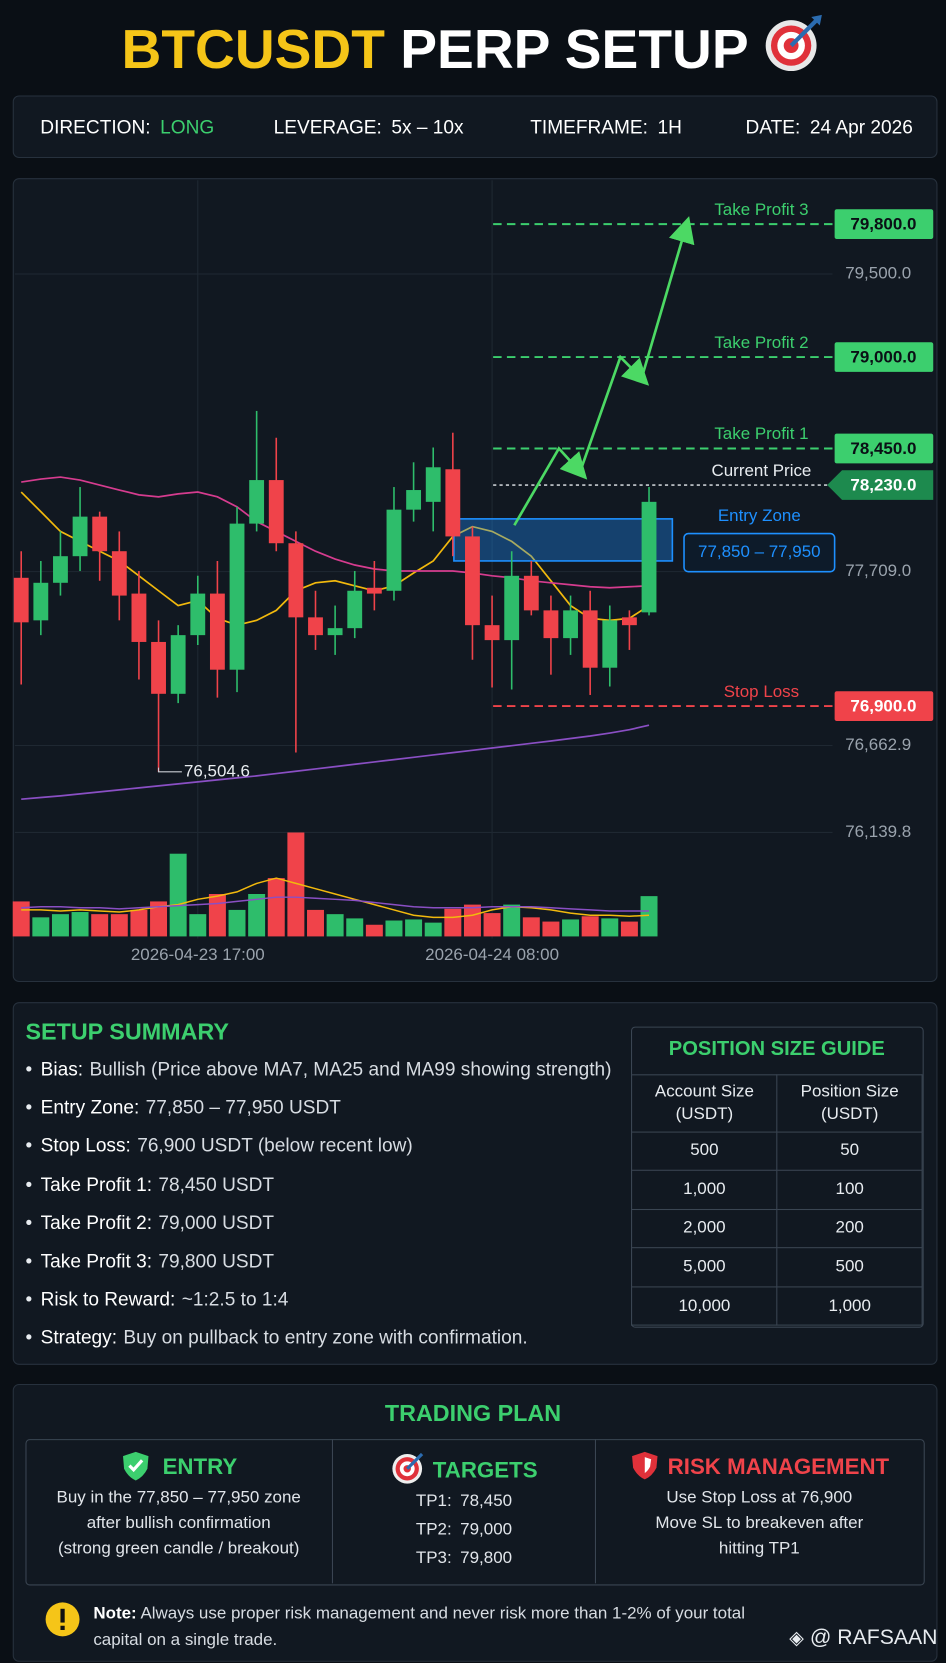  I want to click on level-value: 78,450.0, so click(883, 448).